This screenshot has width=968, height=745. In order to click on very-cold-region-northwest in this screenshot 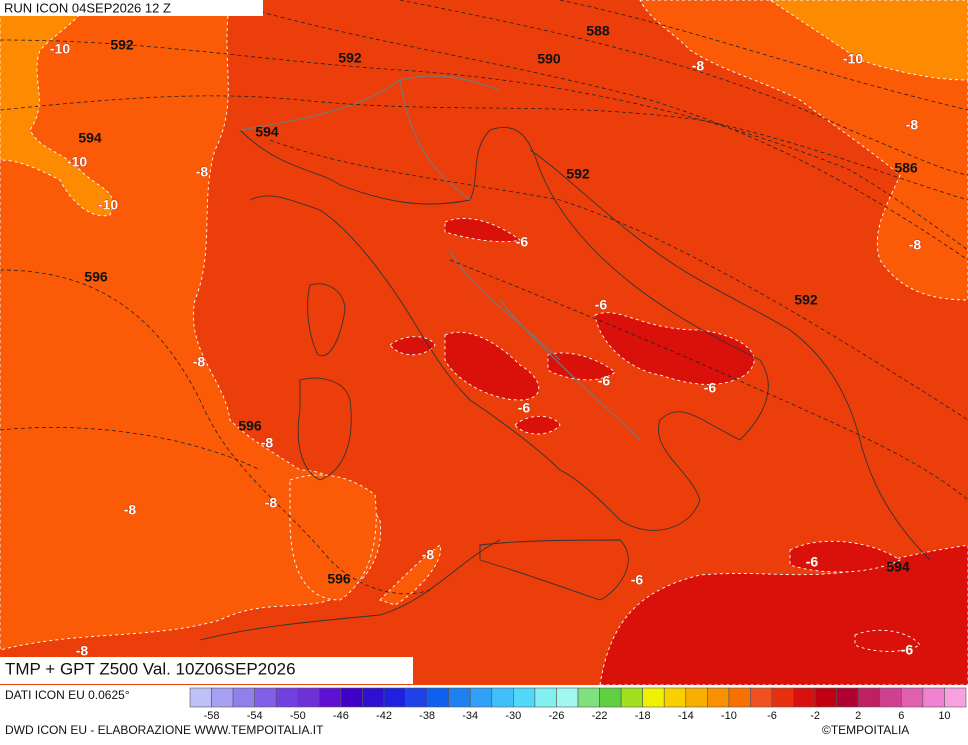, I will do `click(57, 108)`.